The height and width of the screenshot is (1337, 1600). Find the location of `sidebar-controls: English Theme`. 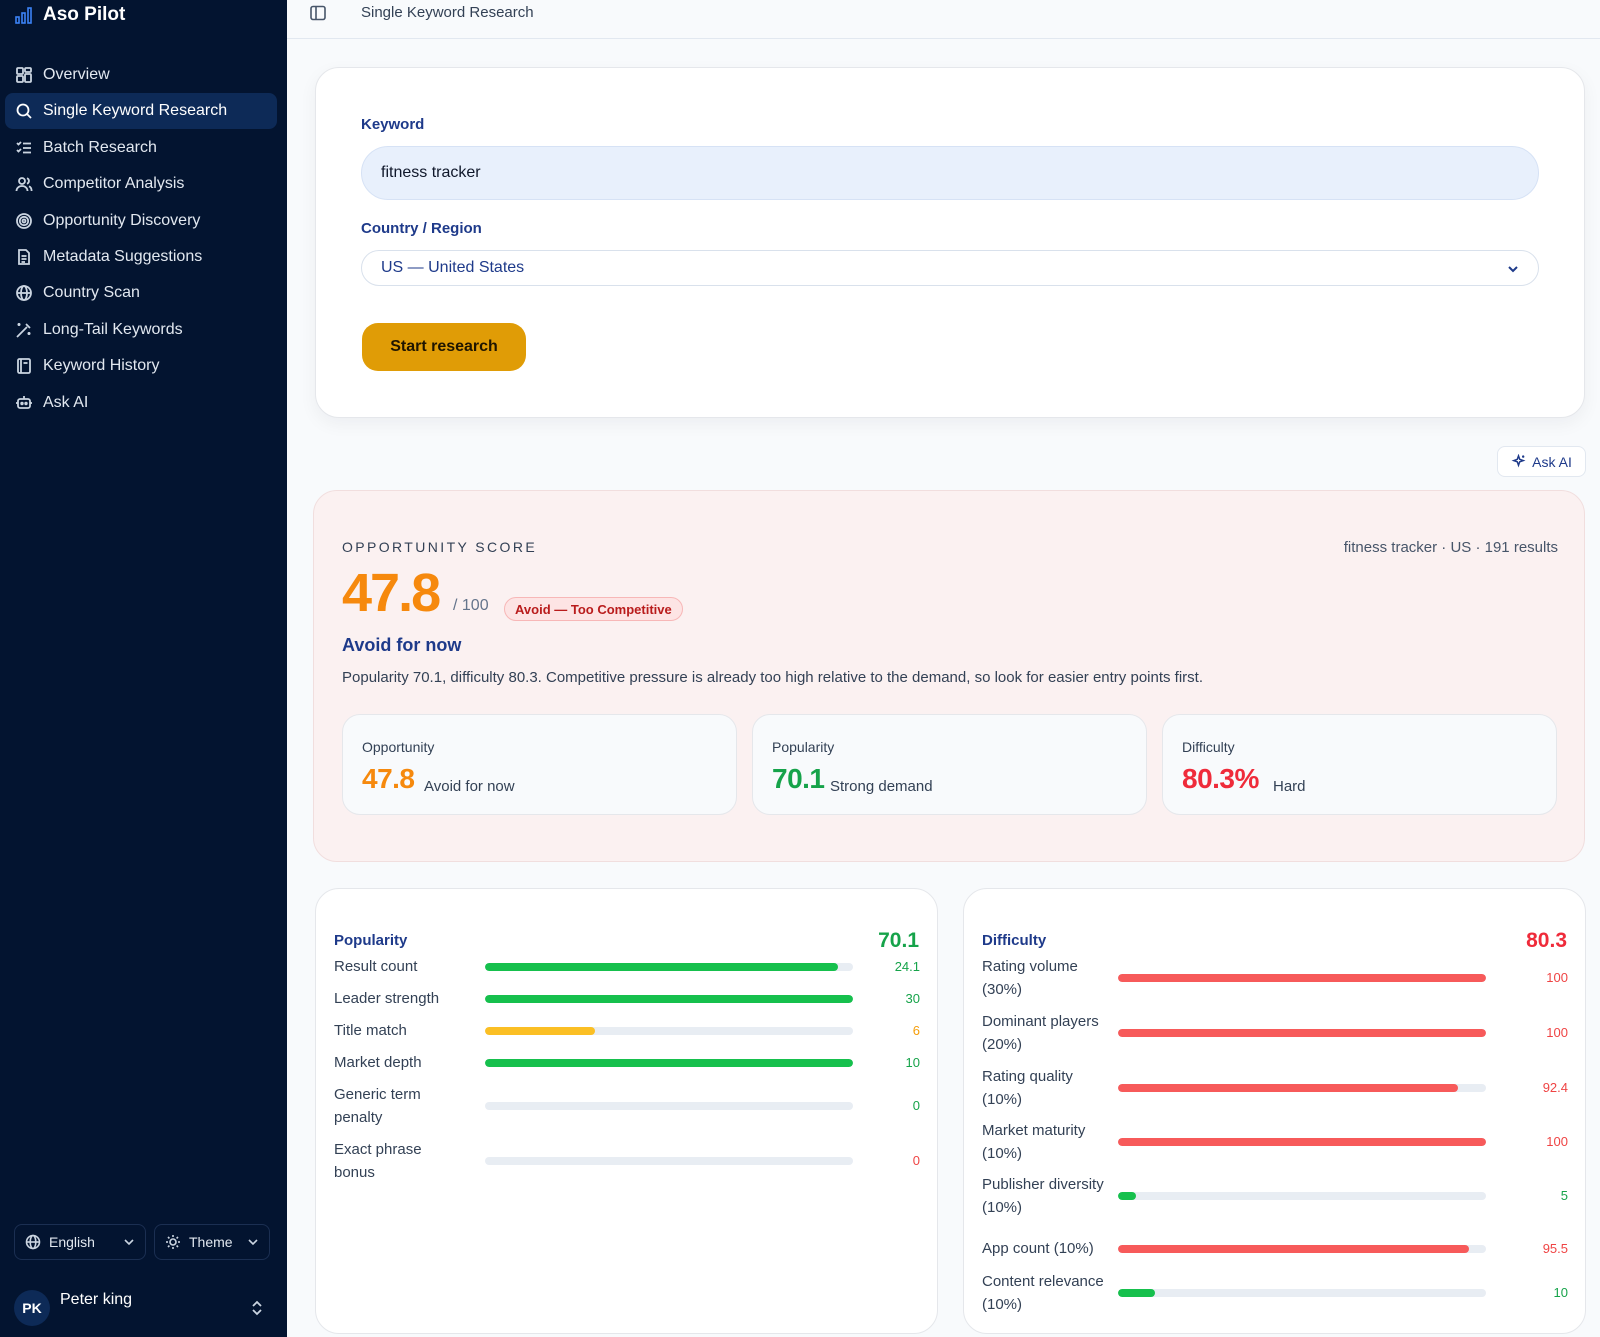

sidebar-controls: English Theme is located at coordinates (142, 1242).